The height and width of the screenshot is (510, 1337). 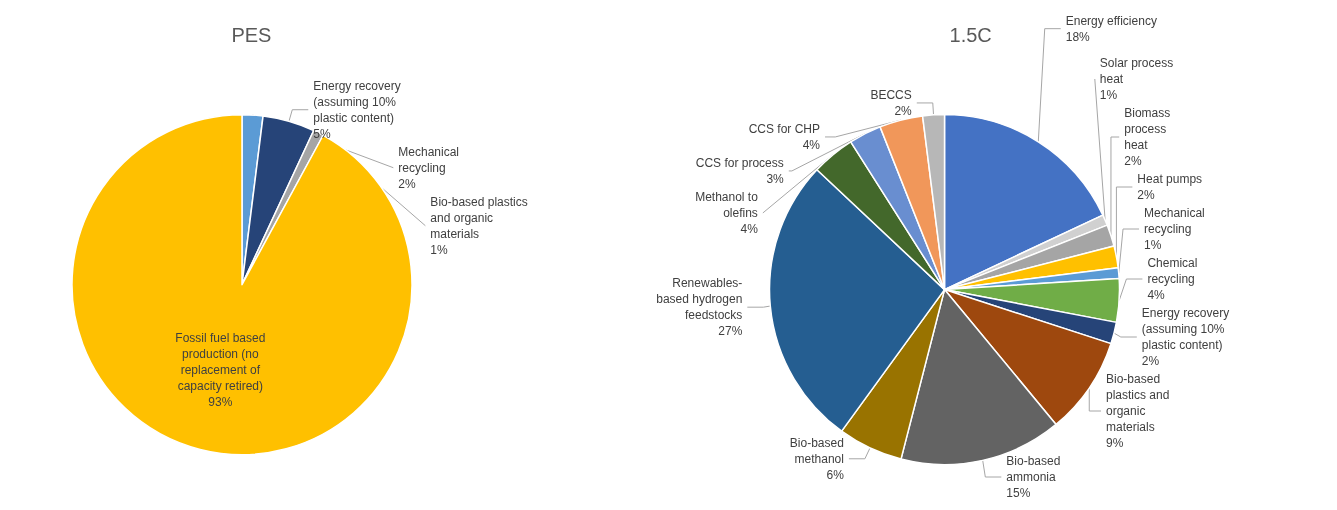 I want to click on slice-label: BECCS, so click(x=891, y=94).